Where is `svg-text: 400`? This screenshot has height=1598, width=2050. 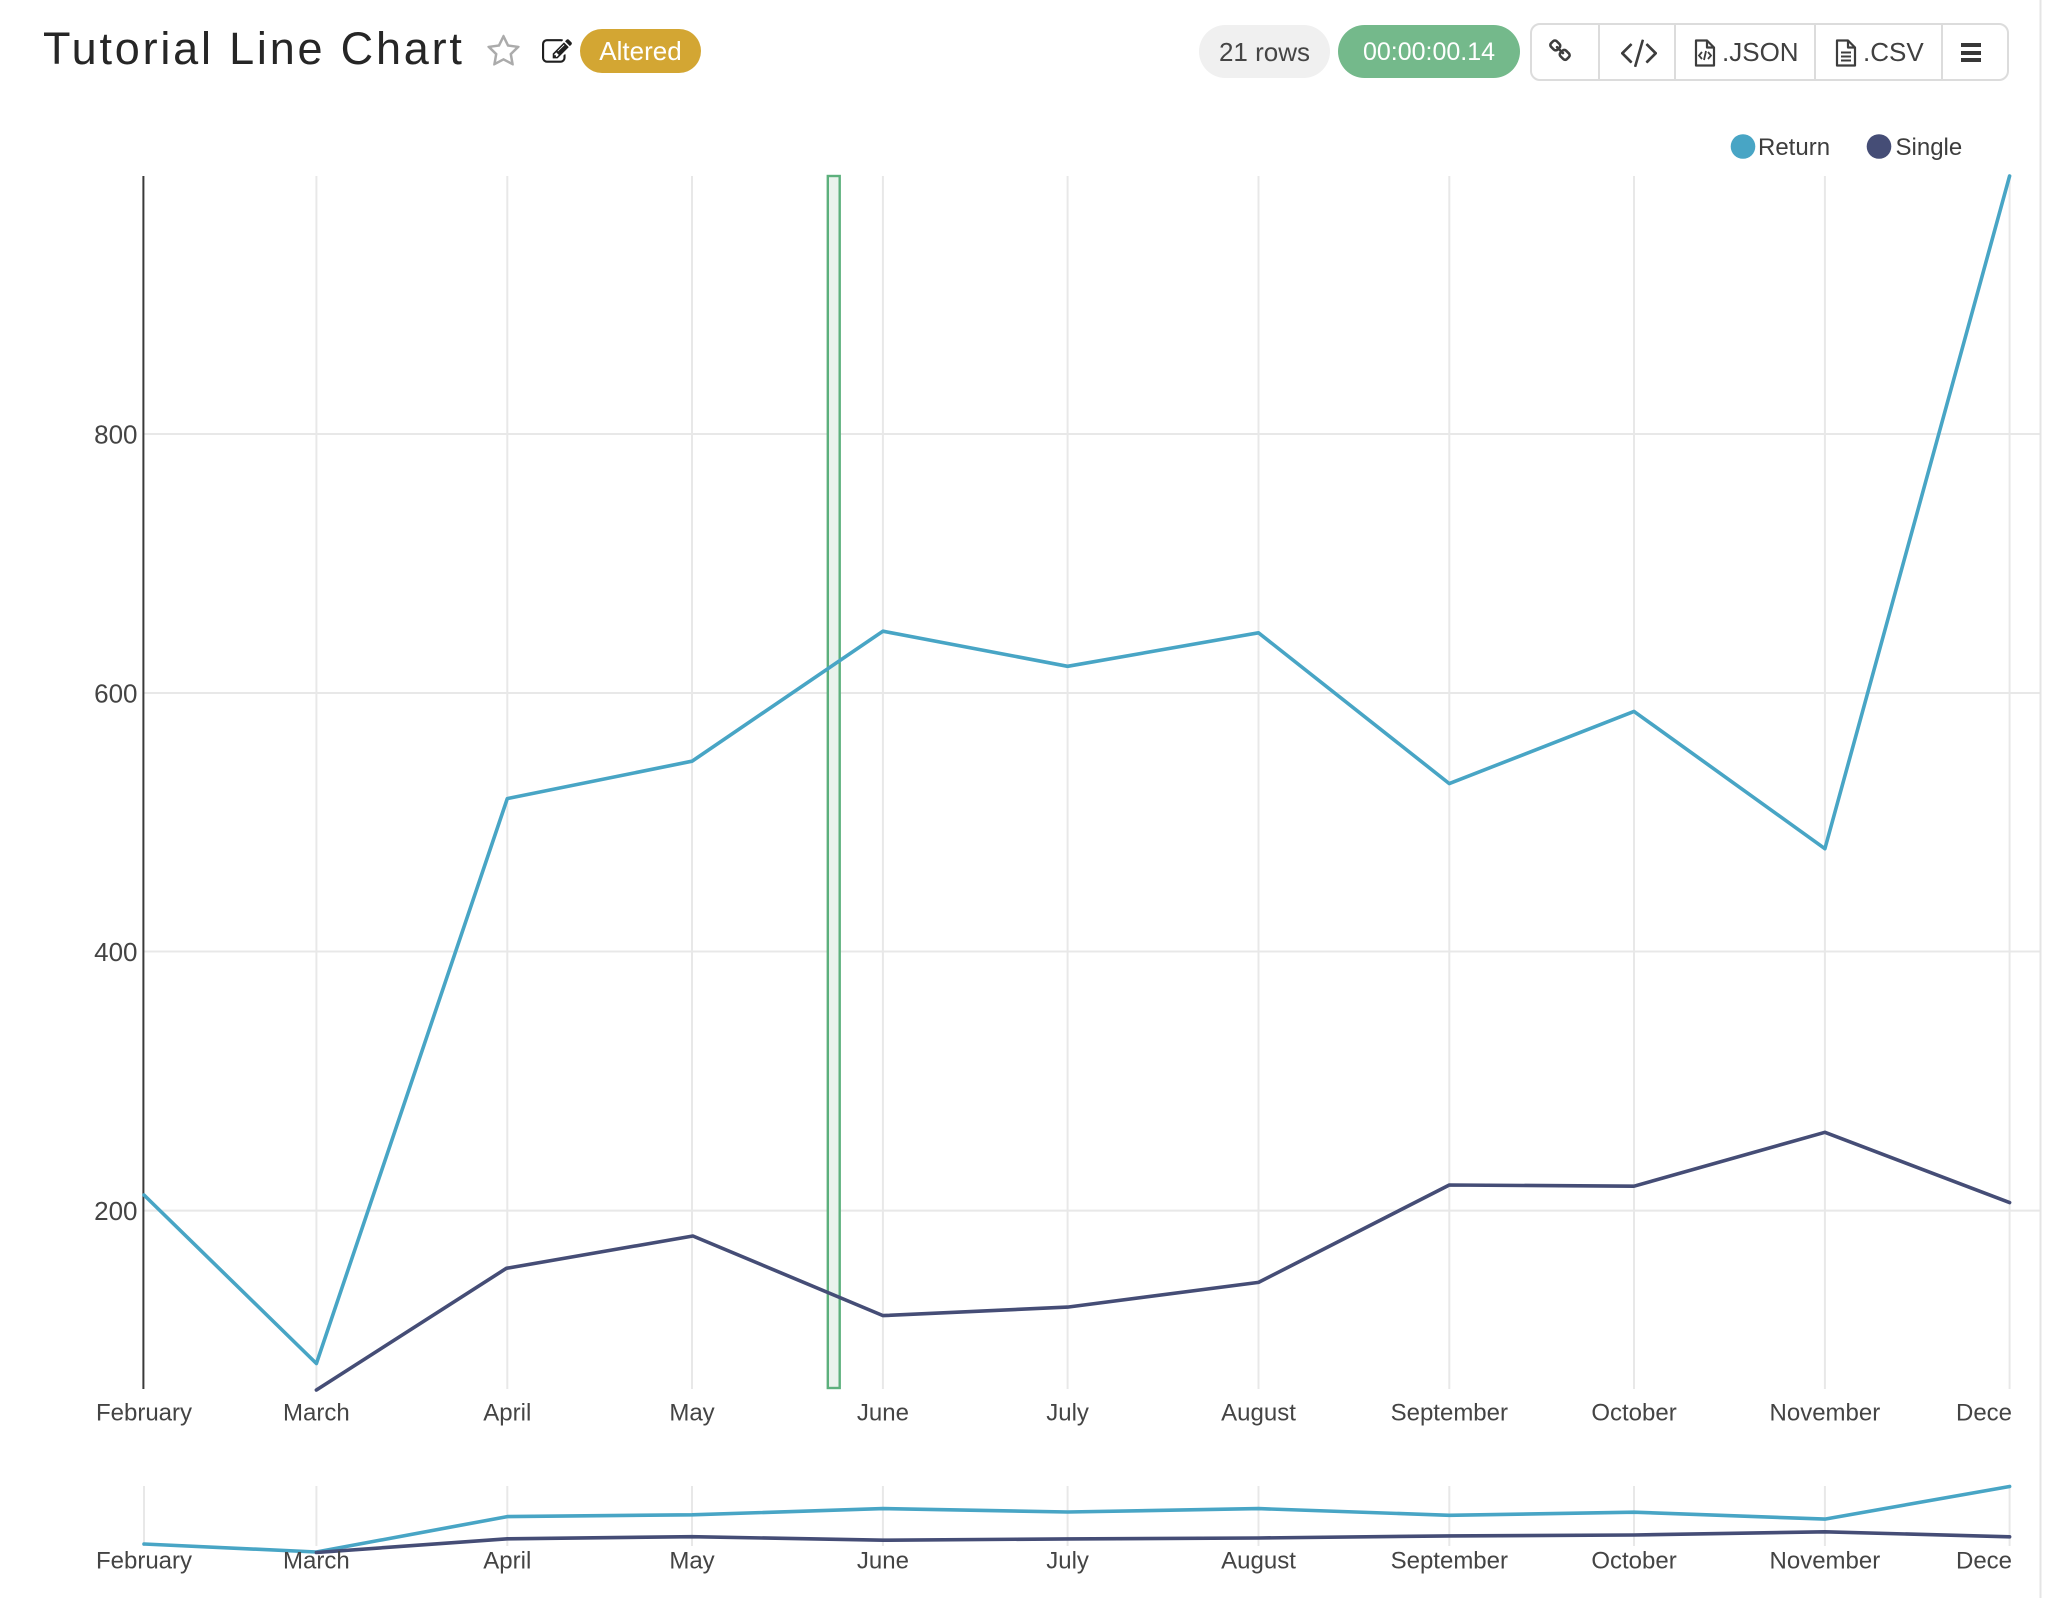 svg-text: 400 is located at coordinates (115, 952).